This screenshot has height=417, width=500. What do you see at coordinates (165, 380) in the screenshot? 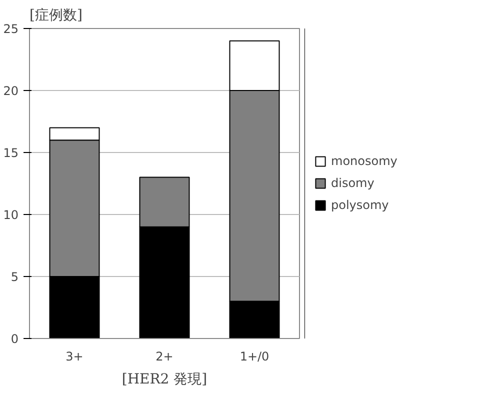
I see `x-axis-title: [HER2 発現]` at bounding box center [165, 380].